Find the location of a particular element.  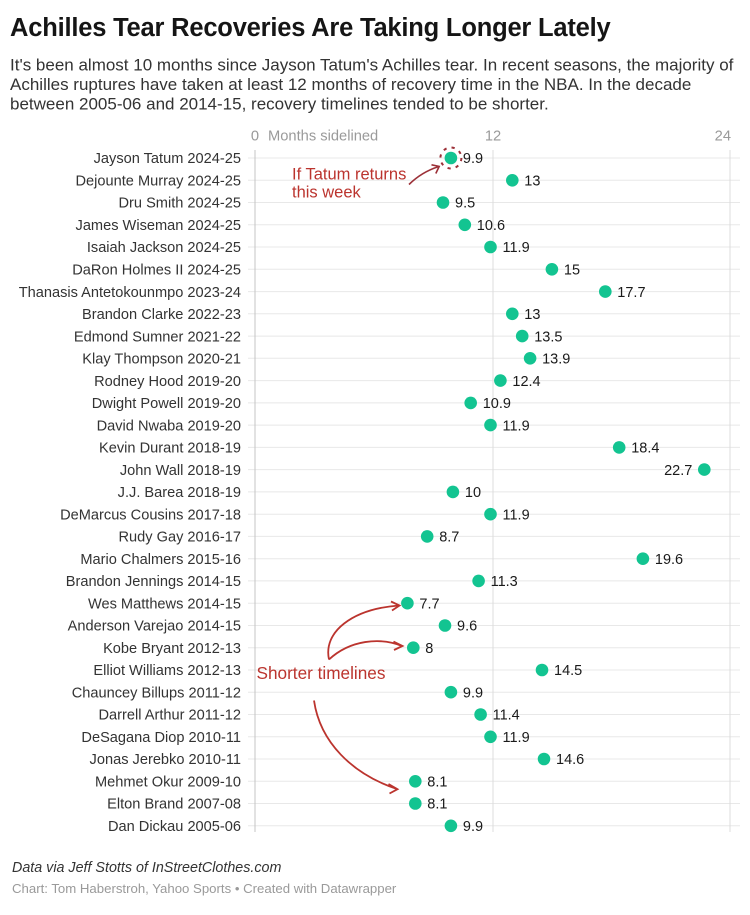

svg-text: Dru Smith 2024-25 is located at coordinates (180, 204).